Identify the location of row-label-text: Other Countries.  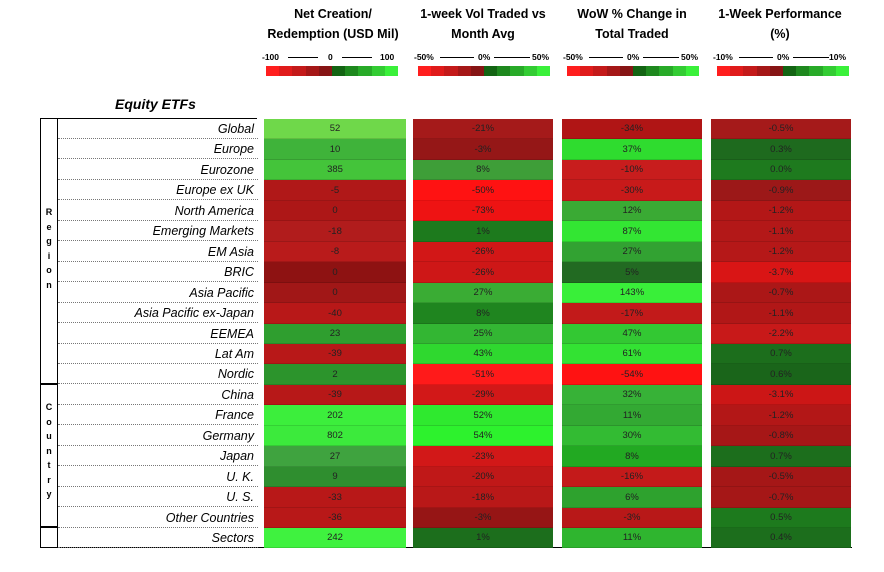
(209, 518).